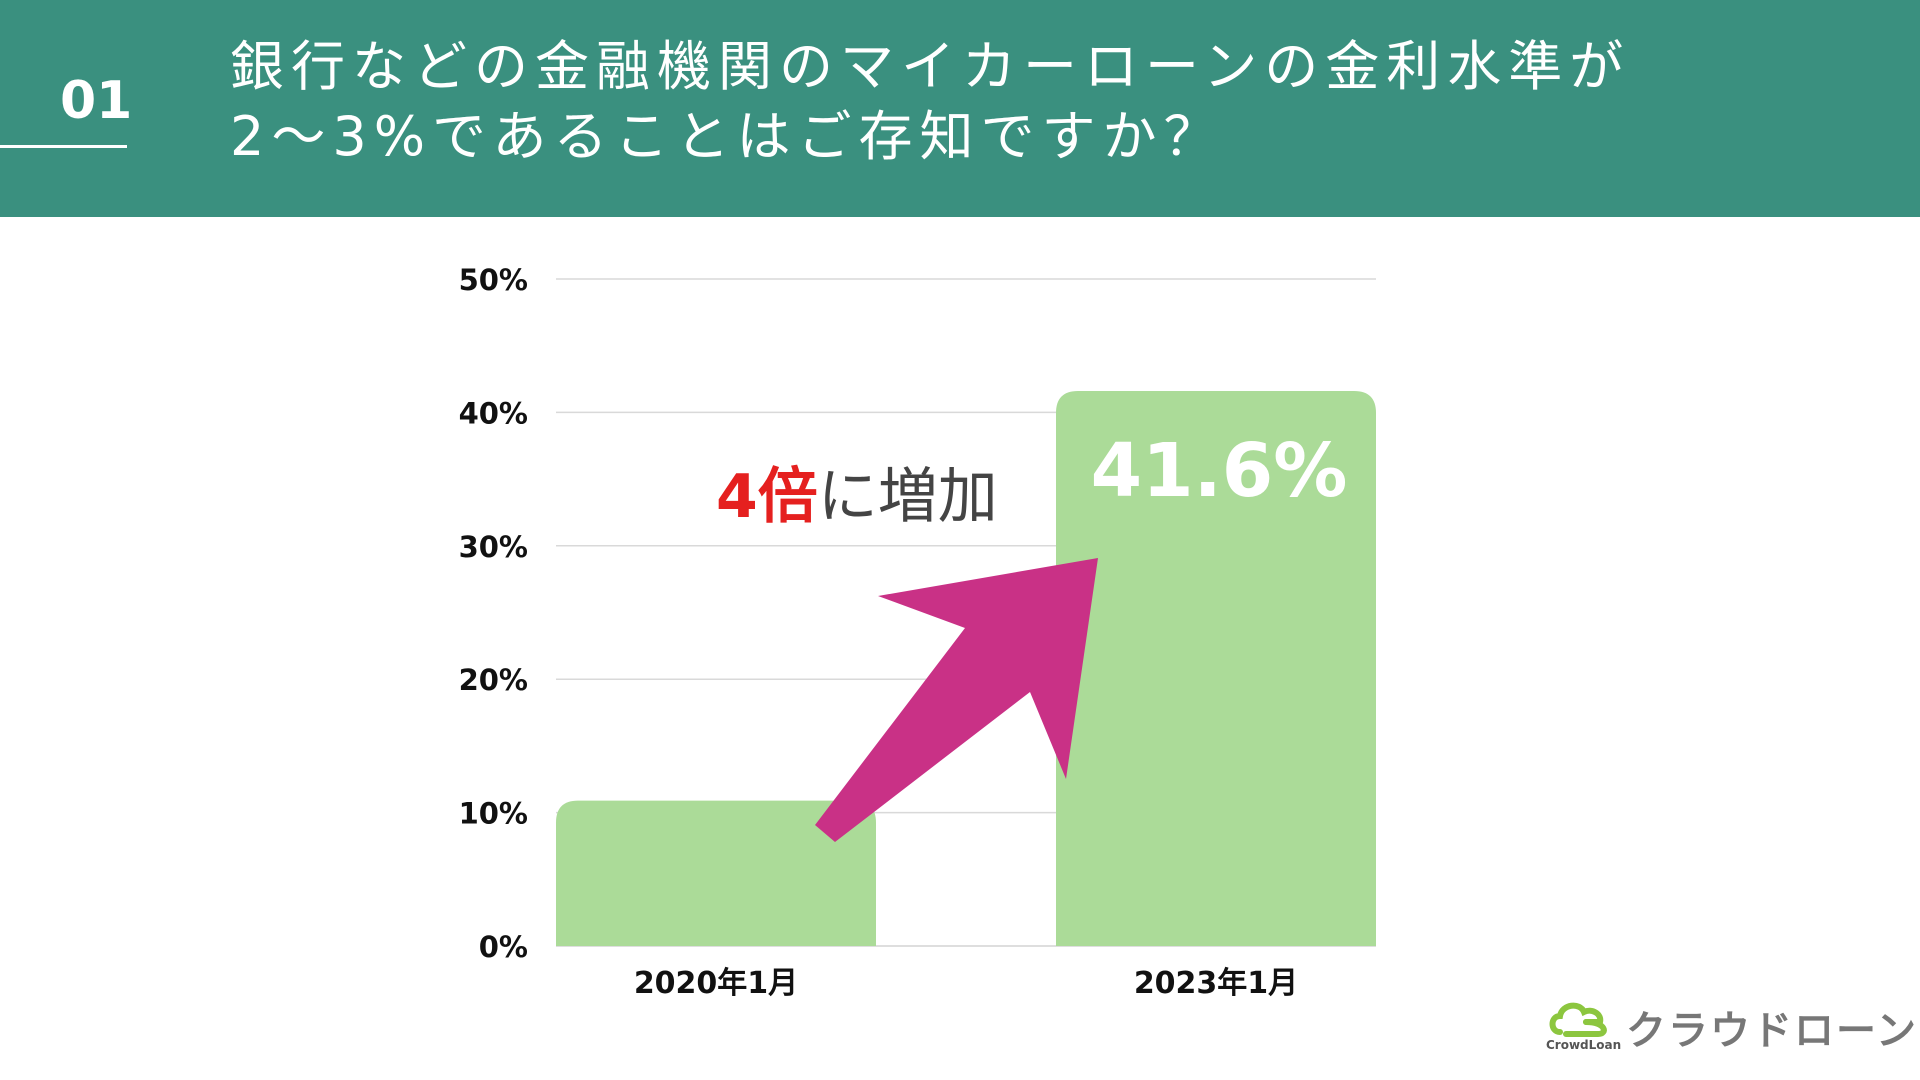 This screenshot has width=1920, height=1080. What do you see at coordinates (716, 983) in the screenshot?
I see `x-tick-label: 2020年1月` at bounding box center [716, 983].